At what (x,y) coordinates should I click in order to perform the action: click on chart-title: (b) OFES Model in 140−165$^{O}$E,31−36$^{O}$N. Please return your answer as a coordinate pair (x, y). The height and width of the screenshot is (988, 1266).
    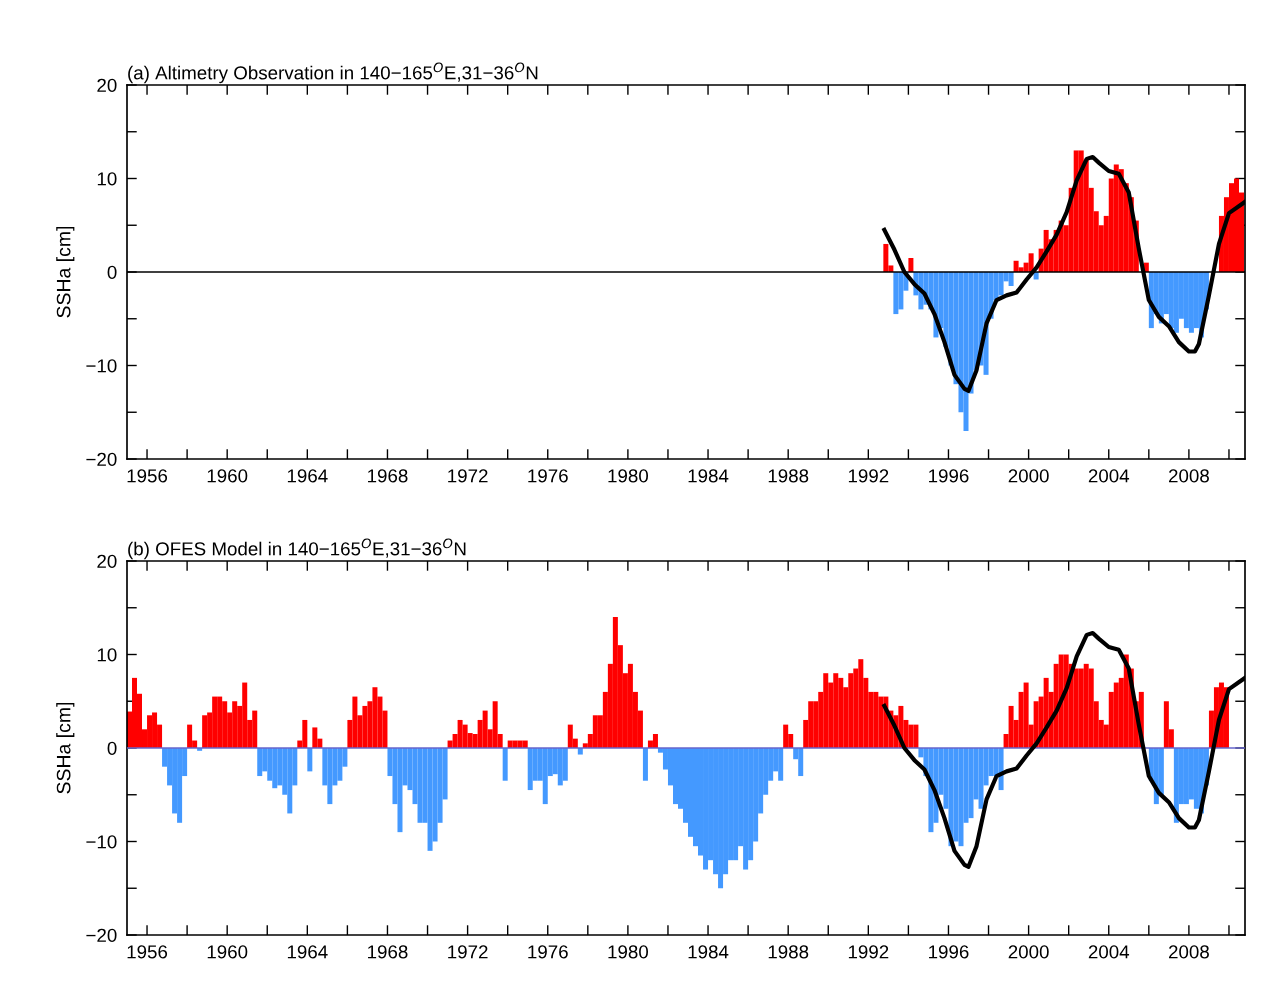
    Looking at the image, I should click on (297, 549).